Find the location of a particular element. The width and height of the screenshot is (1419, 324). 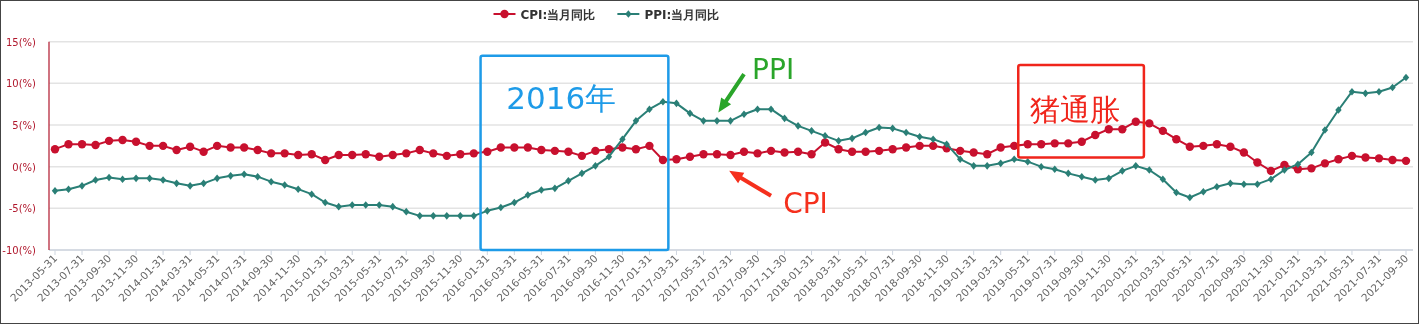

annotation: 2016年 is located at coordinates (561, 98).